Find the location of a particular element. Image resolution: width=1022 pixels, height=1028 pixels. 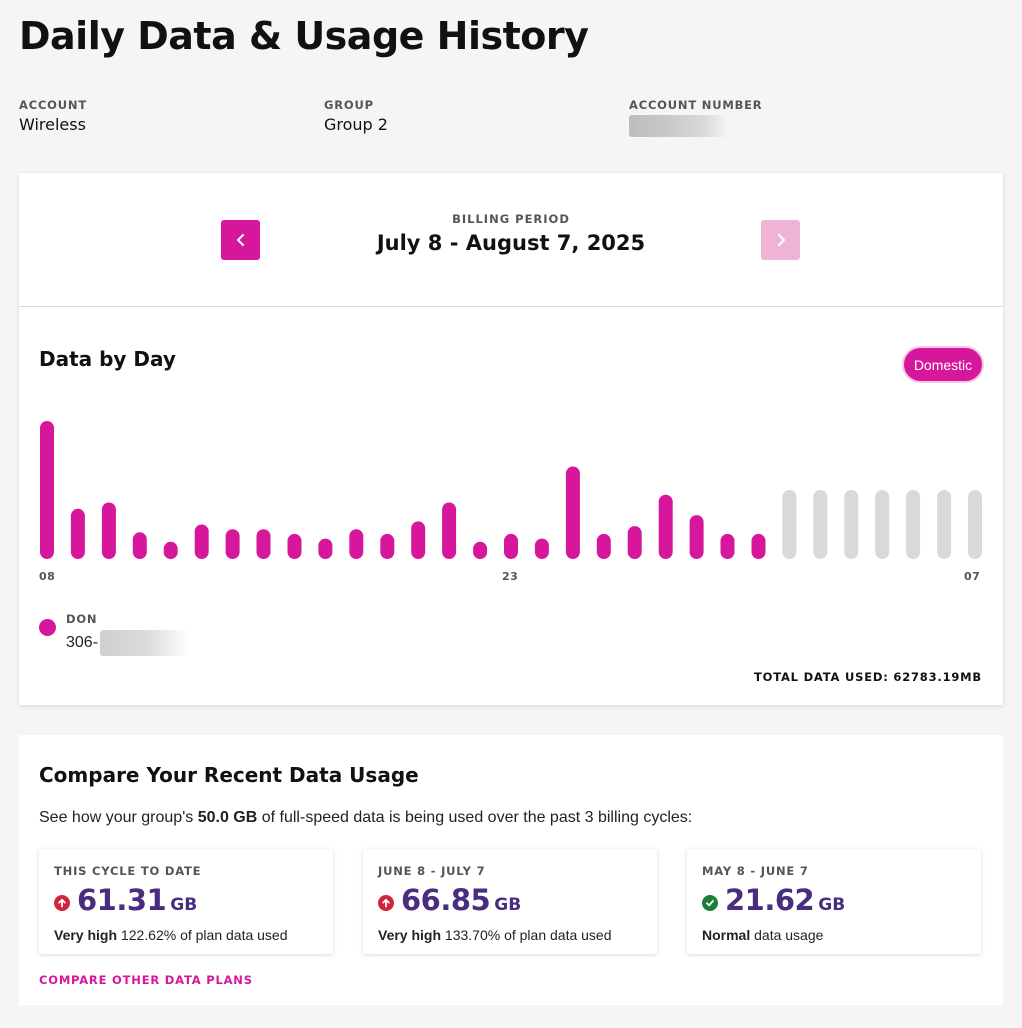

cycle-usage: 66.85 GB is located at coordinates (449, 900).